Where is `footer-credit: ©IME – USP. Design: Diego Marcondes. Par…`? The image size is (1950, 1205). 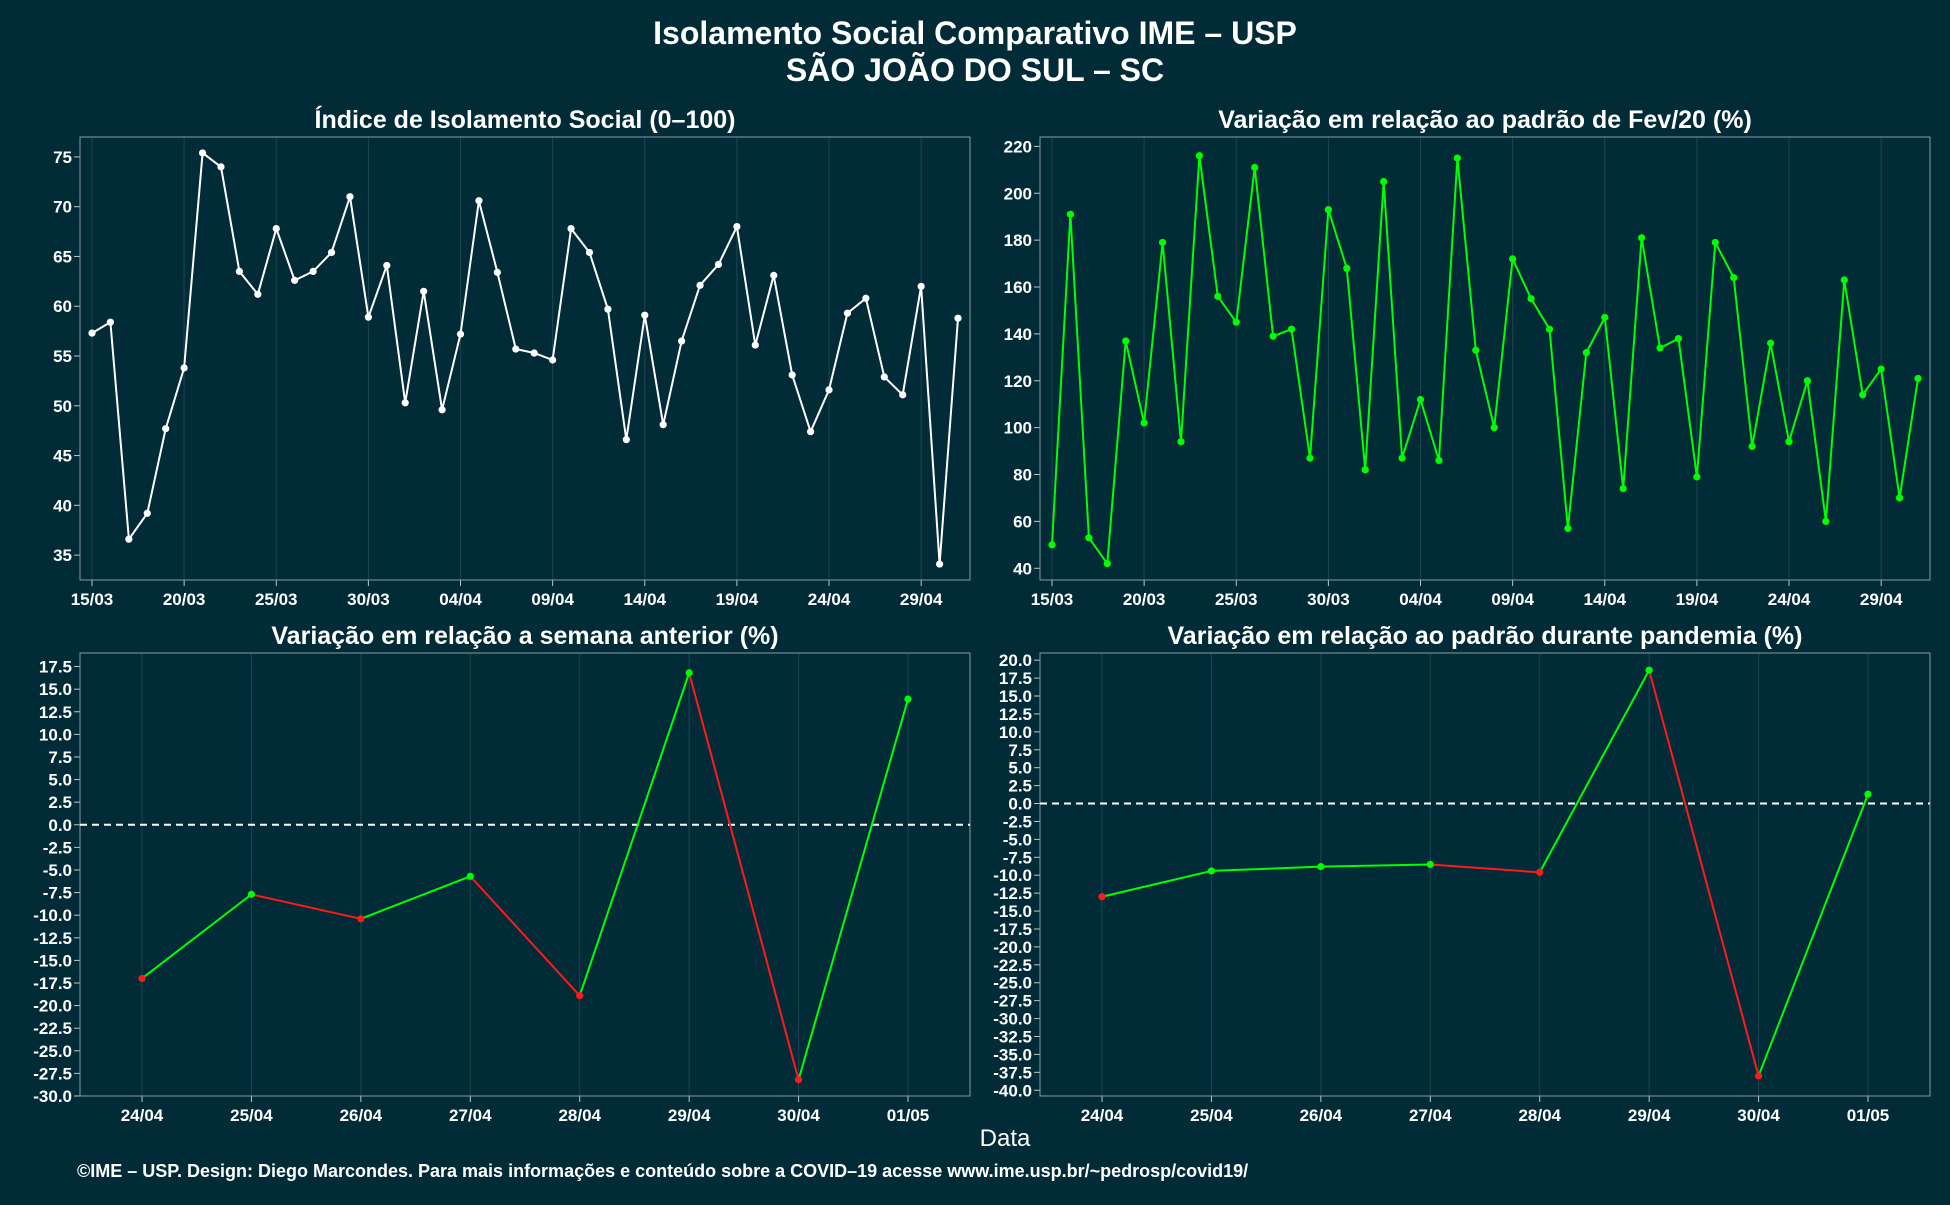
footer-credit: ©IME – USP. Design: Diego Marcondes. Par… is located at coordinates (662, 1171).